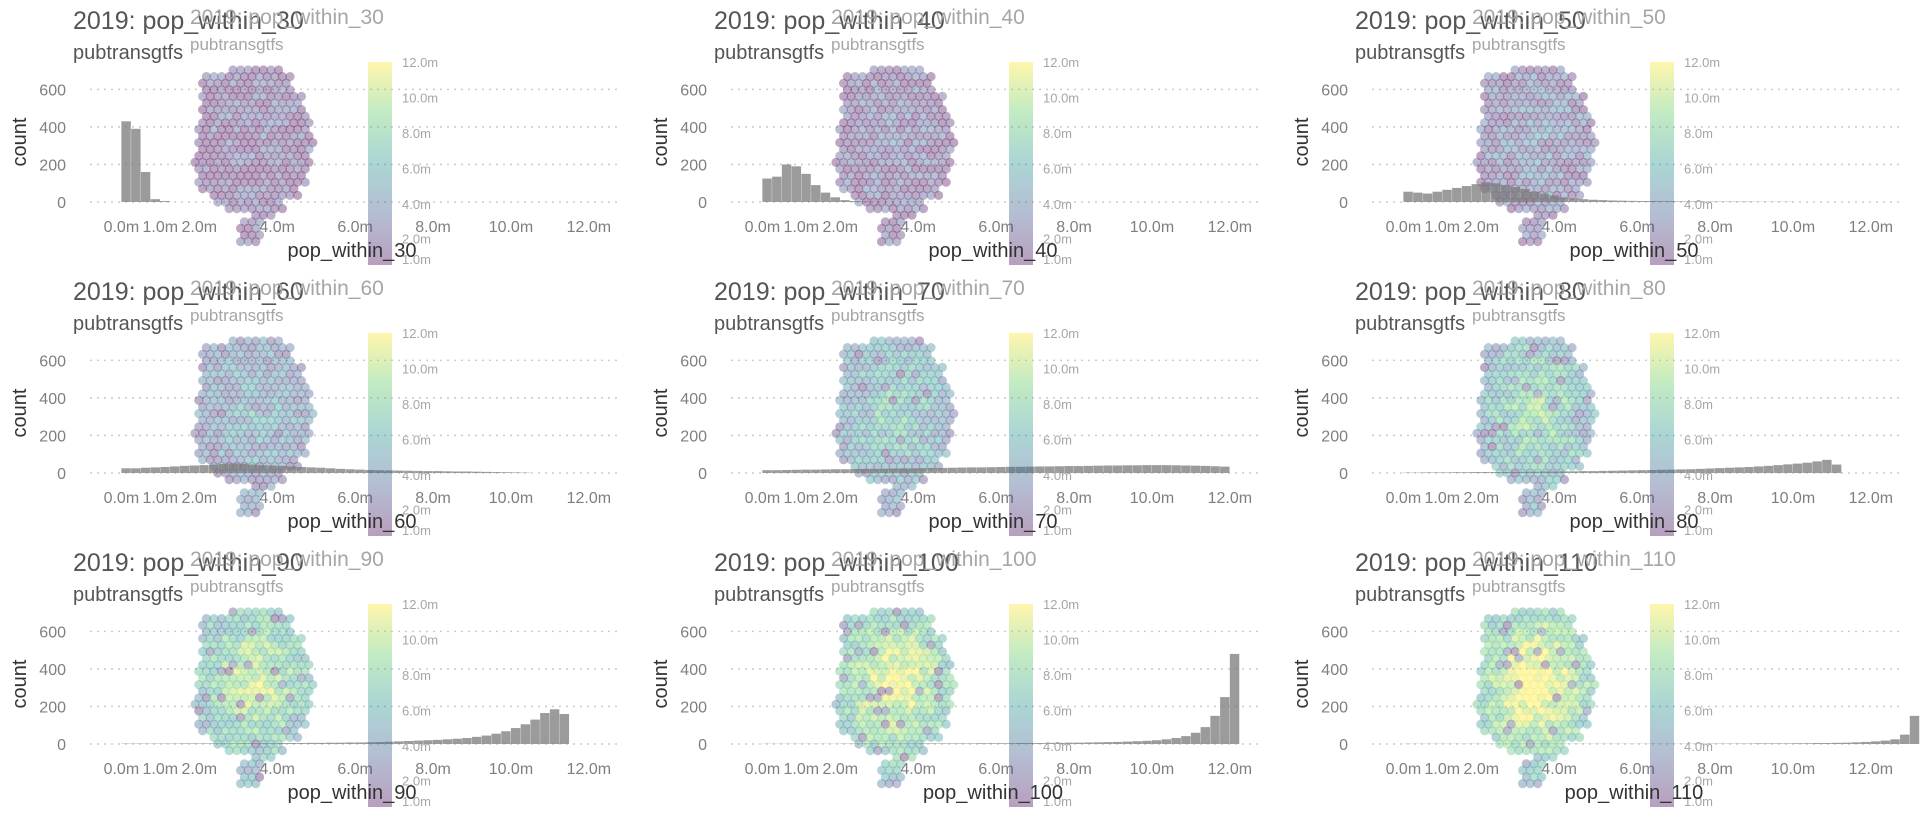 The width and height of the screenshot is (1922, 818). I want to click on colorbar-label: 12.0m, so click(1702, 333).